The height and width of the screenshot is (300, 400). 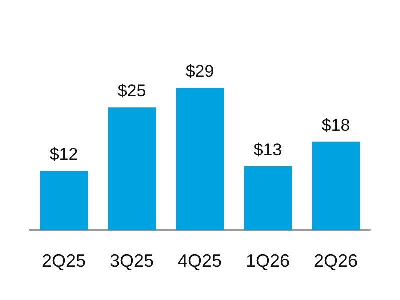 I want to click on data-label: $29, so click(x=200, y=71).